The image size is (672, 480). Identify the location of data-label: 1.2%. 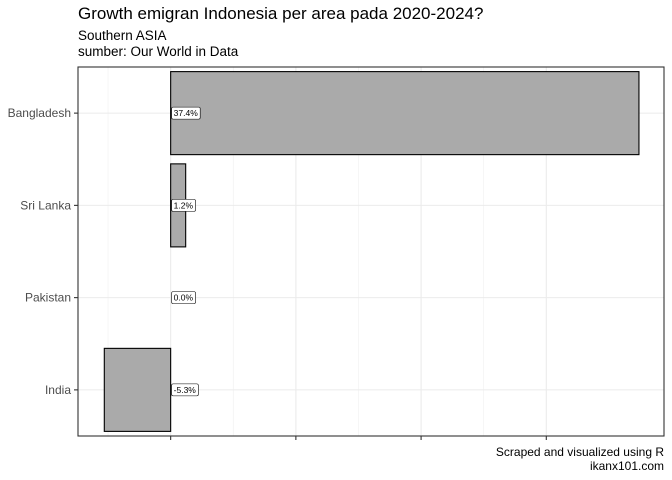
(183, 205).